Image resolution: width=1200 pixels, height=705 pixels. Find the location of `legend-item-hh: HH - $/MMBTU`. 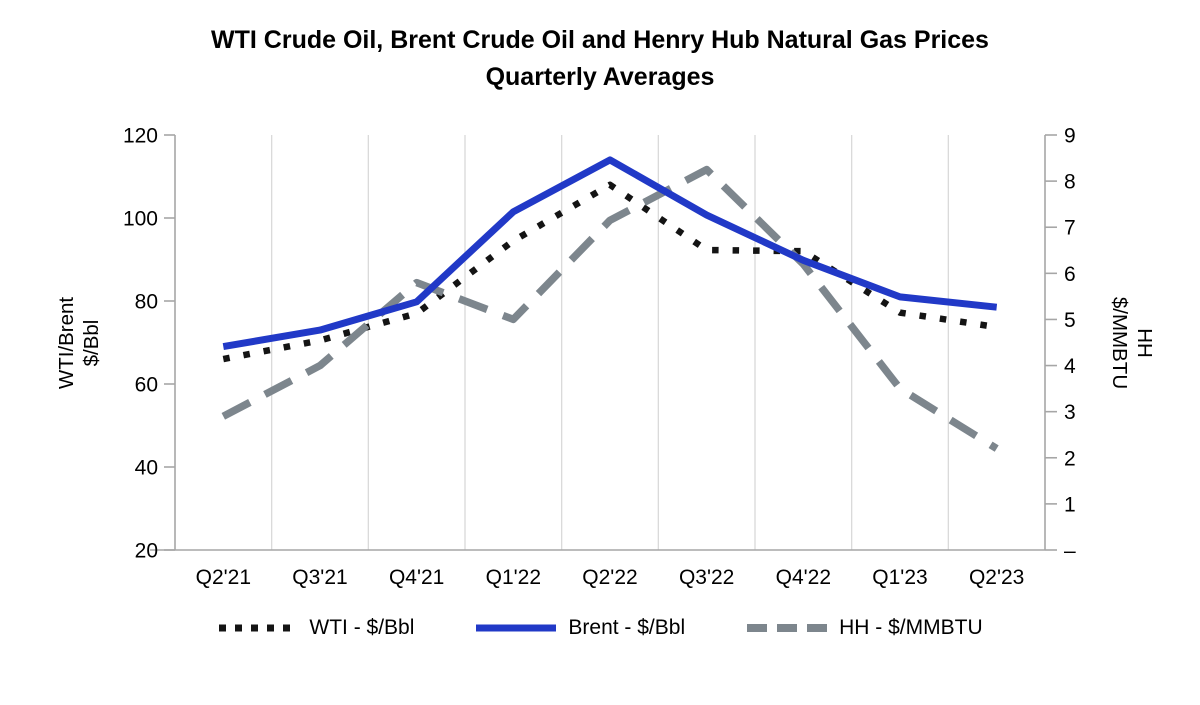

legend-item-hh: HH - $/MMBTU is located at coordinates (865, 628).